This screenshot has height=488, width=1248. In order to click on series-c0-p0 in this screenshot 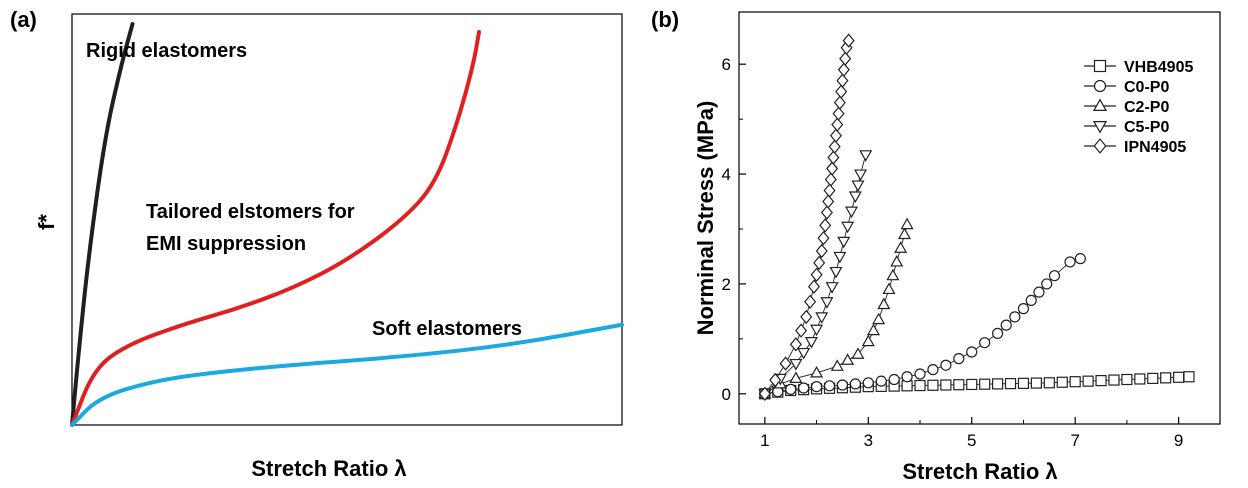, I will do `click(922, 326)`.